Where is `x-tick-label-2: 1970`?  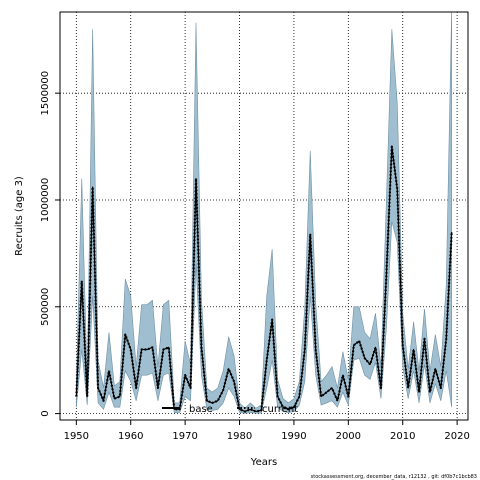 x-tick-label-2: 1970 is located at coordinates (184, 436).